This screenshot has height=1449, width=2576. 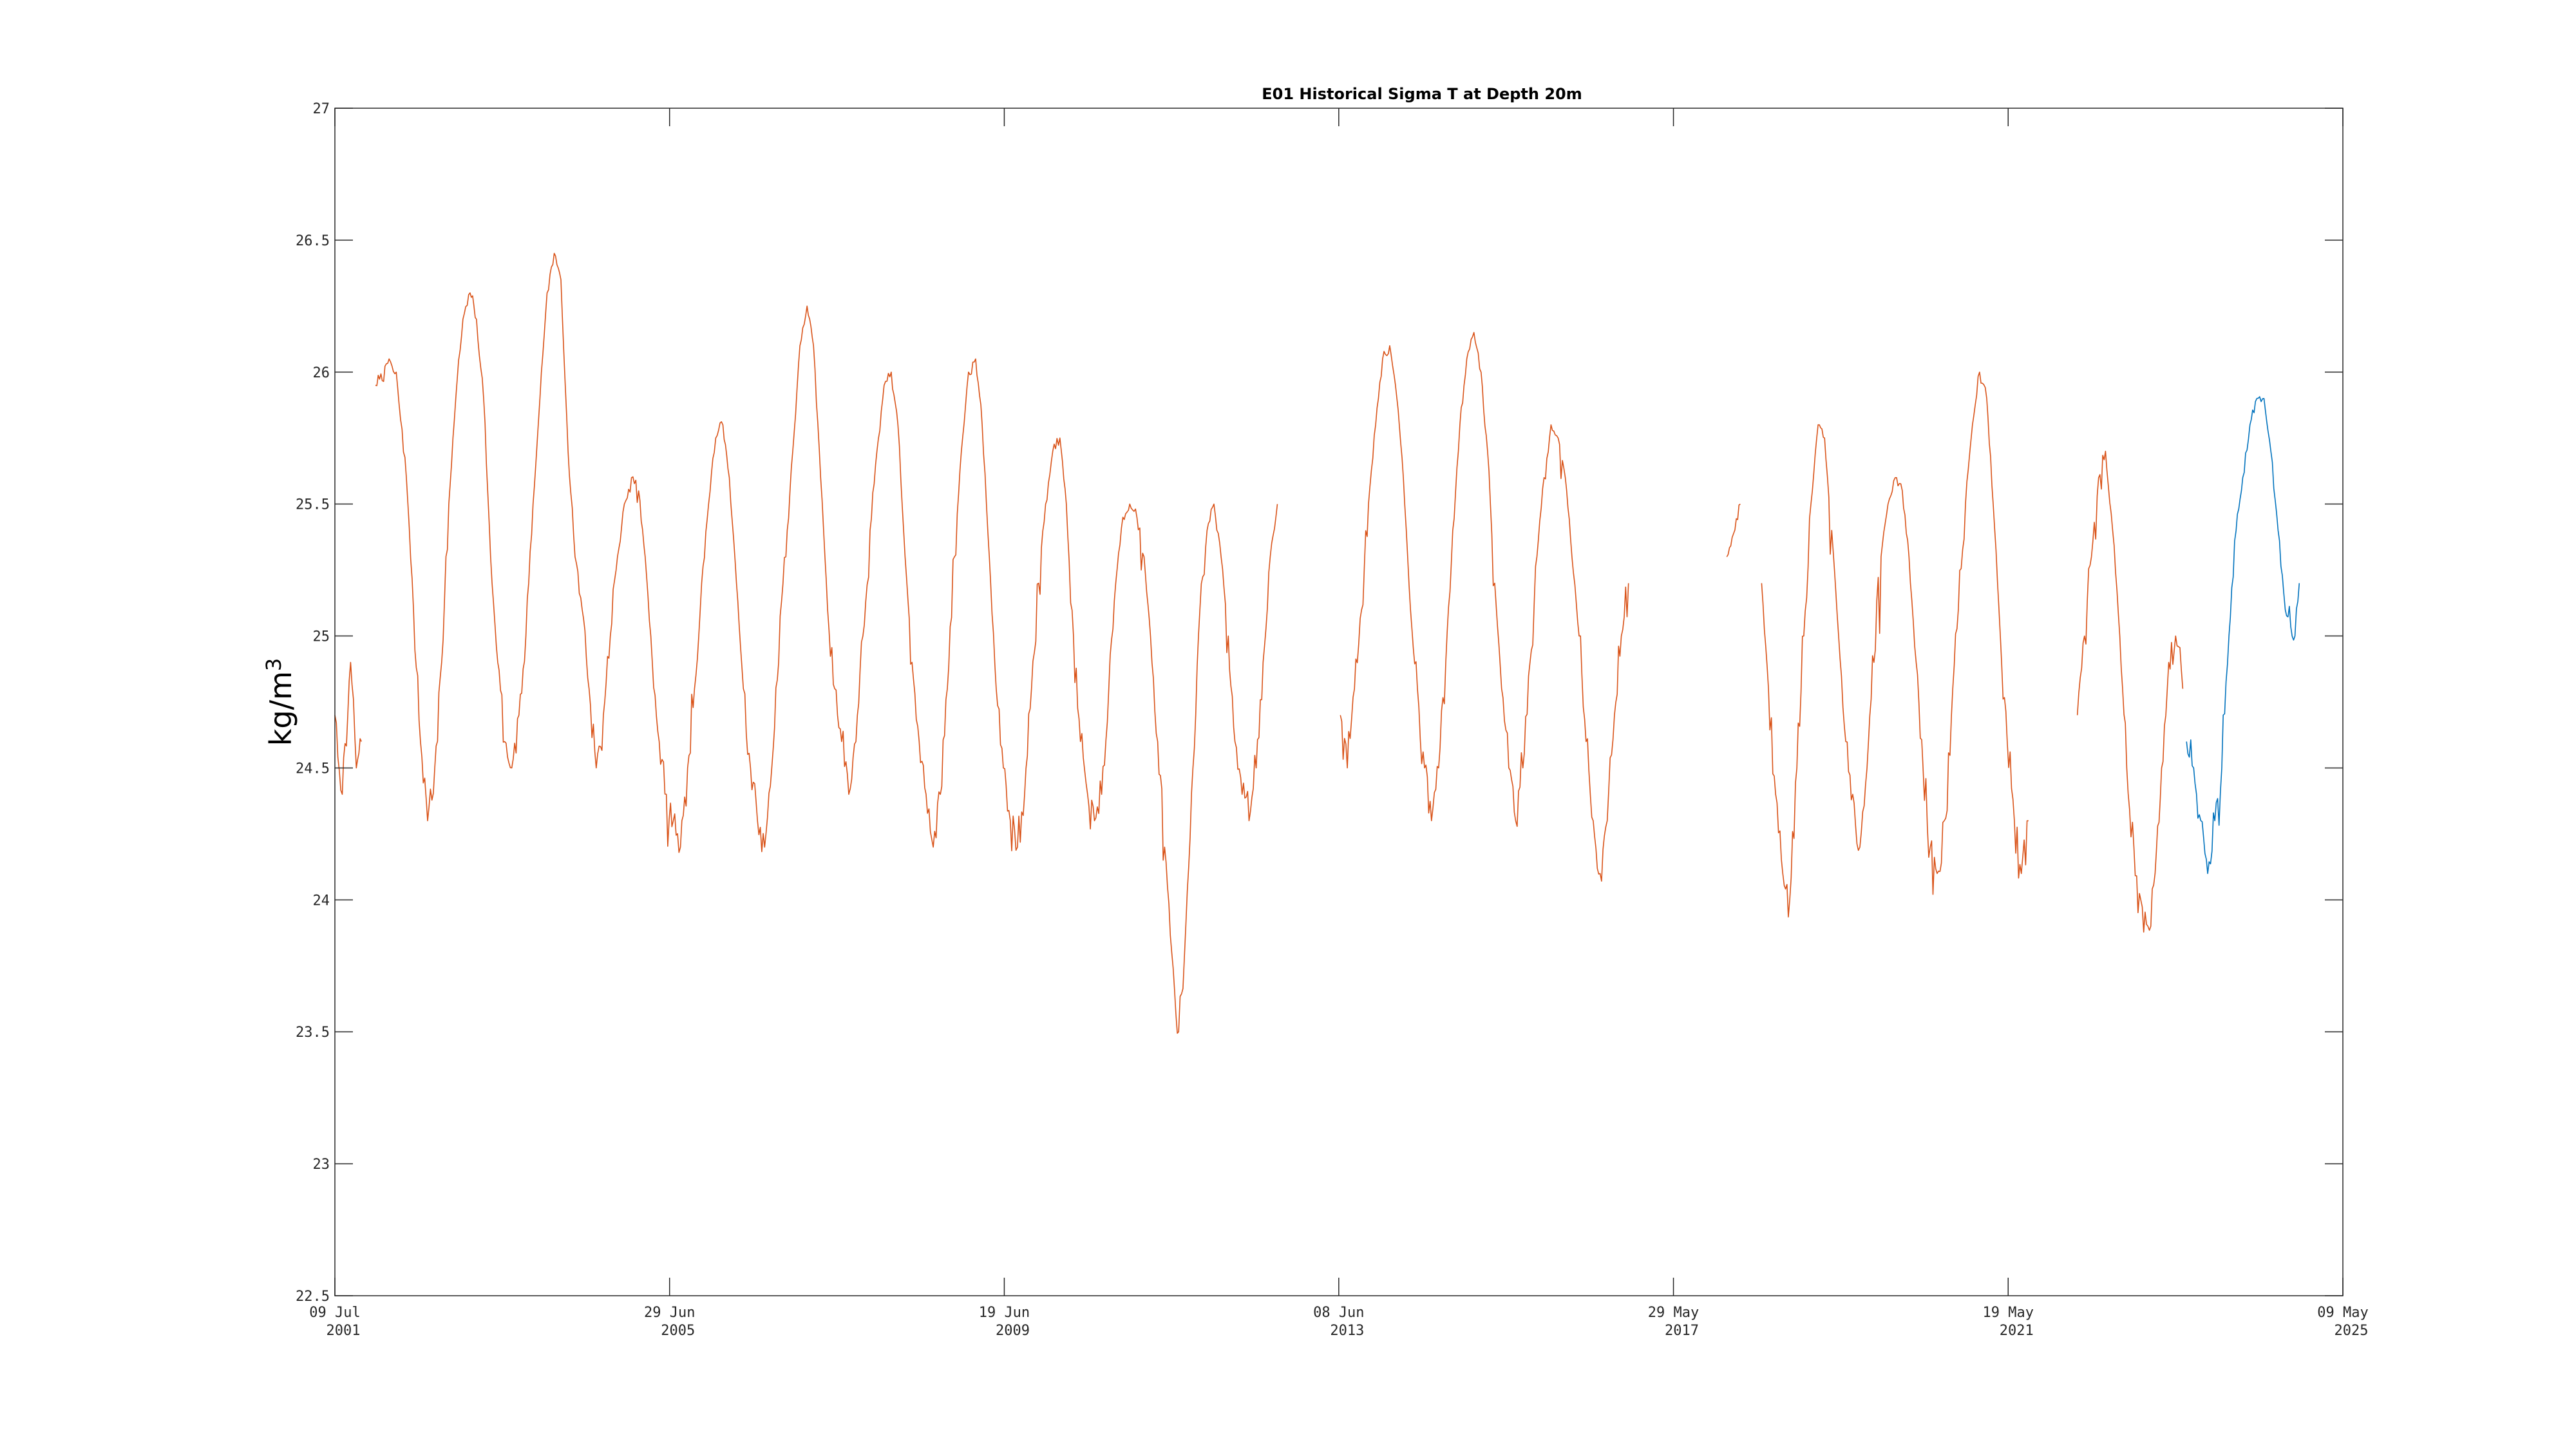 I want to click on x-tick-label-date: 09 May, so click(x=2342, y=1313).